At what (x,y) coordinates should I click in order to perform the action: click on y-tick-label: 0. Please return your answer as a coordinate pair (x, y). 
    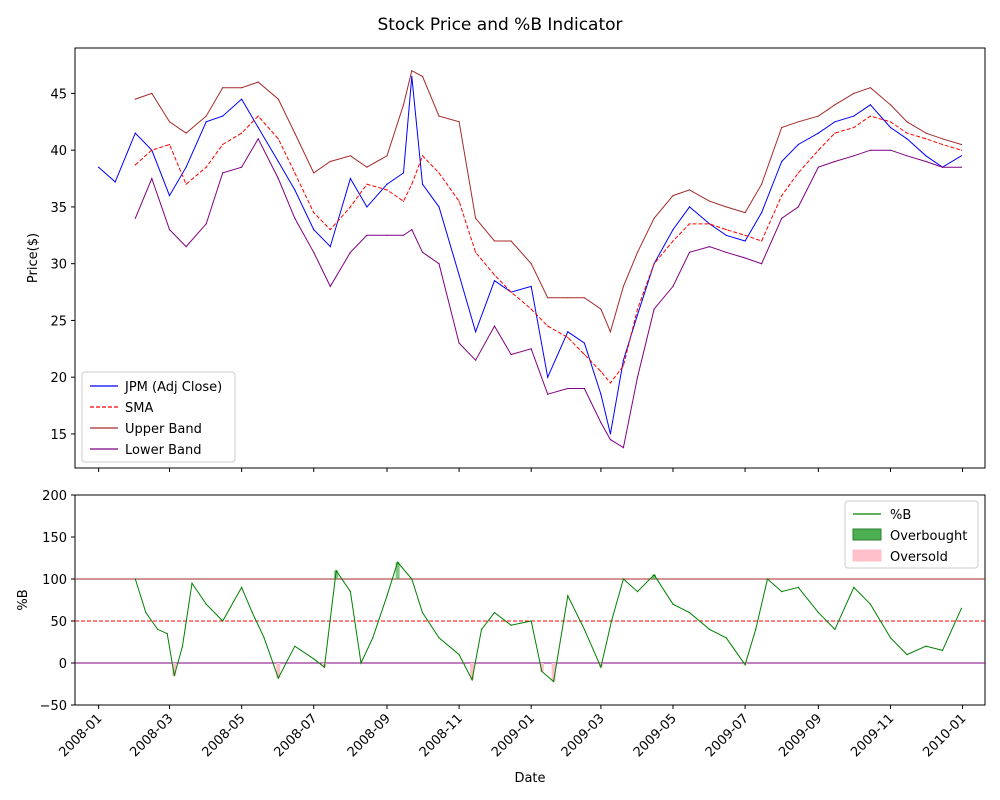
    Looking at the image, I should click on (63, 664).